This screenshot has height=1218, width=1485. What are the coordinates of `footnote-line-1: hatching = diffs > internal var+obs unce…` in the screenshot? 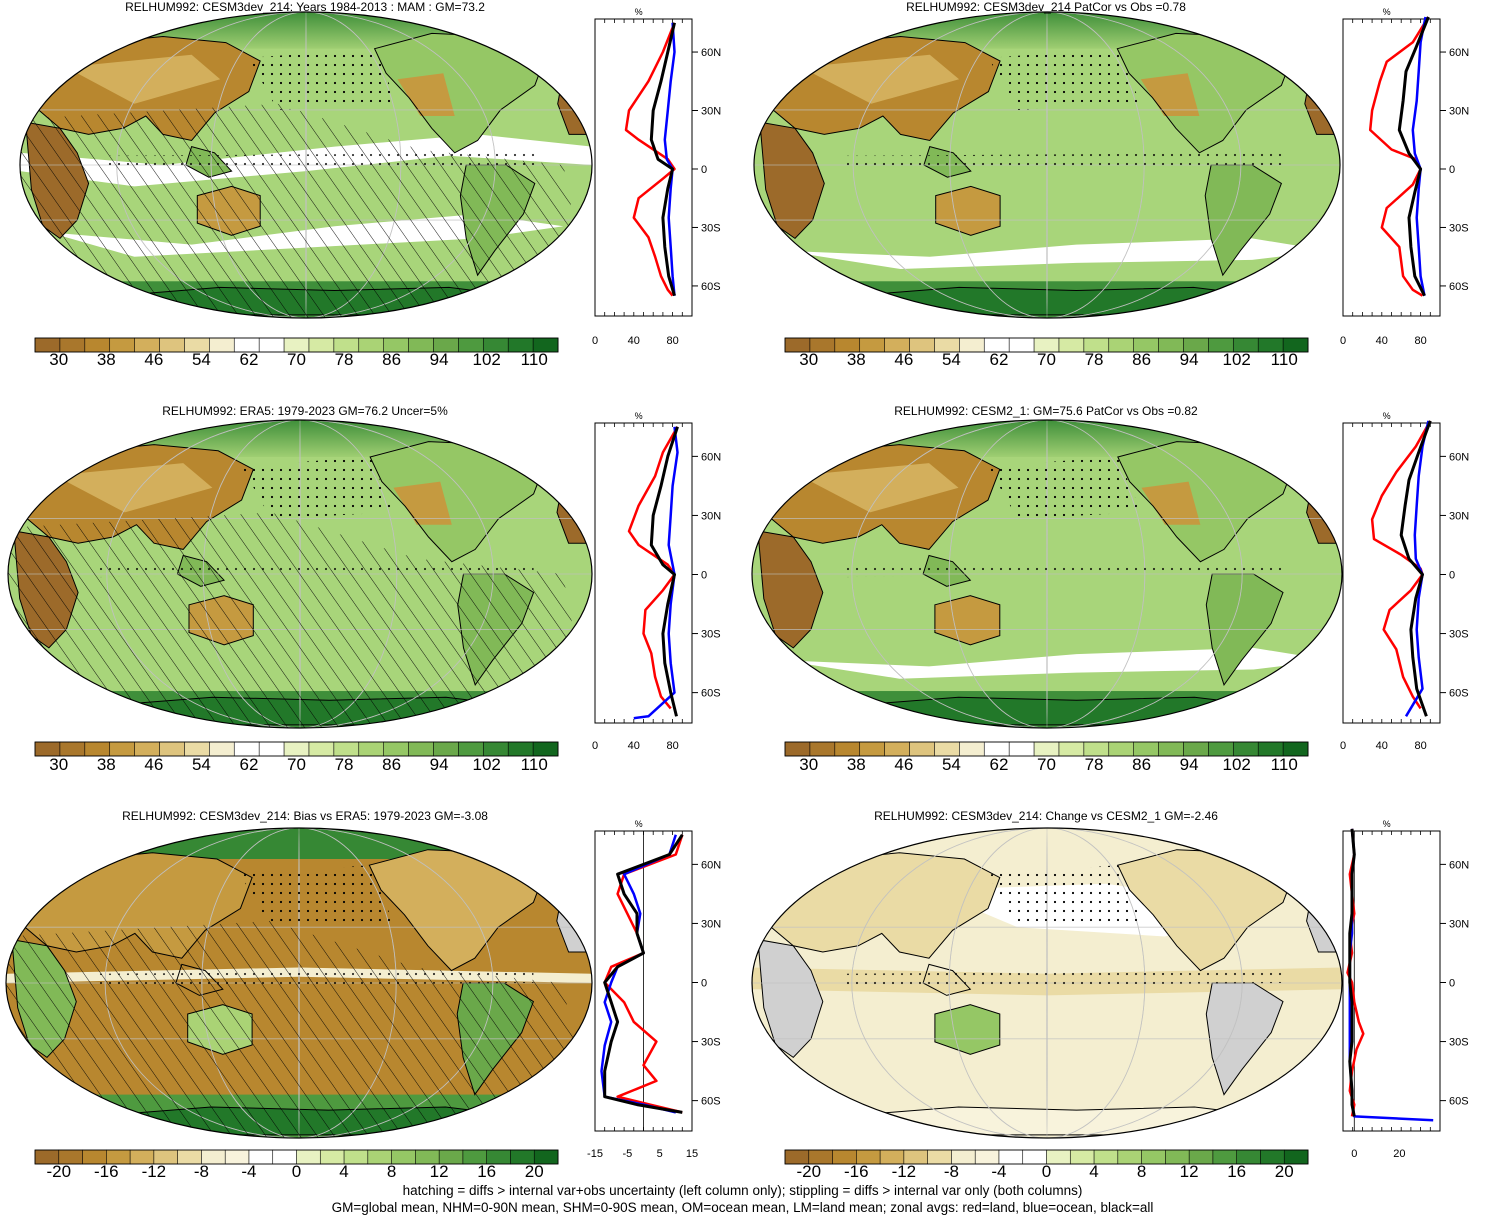 It's located at (742, 1190).